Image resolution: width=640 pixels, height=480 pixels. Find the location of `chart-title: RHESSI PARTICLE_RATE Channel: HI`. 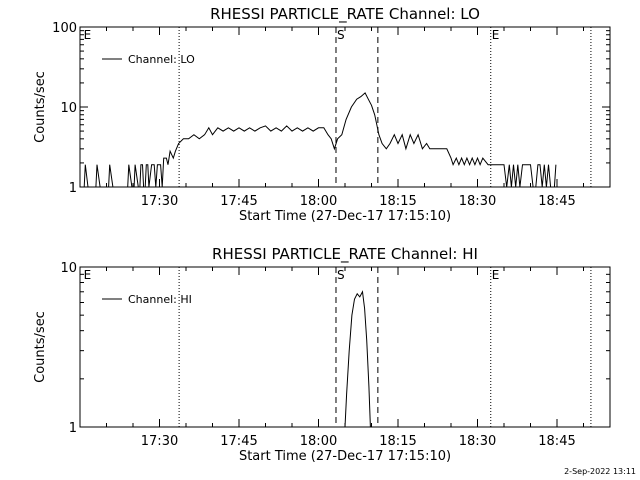

chart-title: RHESSI PARTICLE_RATE Channel: HI is located at coordinates (345, 254).